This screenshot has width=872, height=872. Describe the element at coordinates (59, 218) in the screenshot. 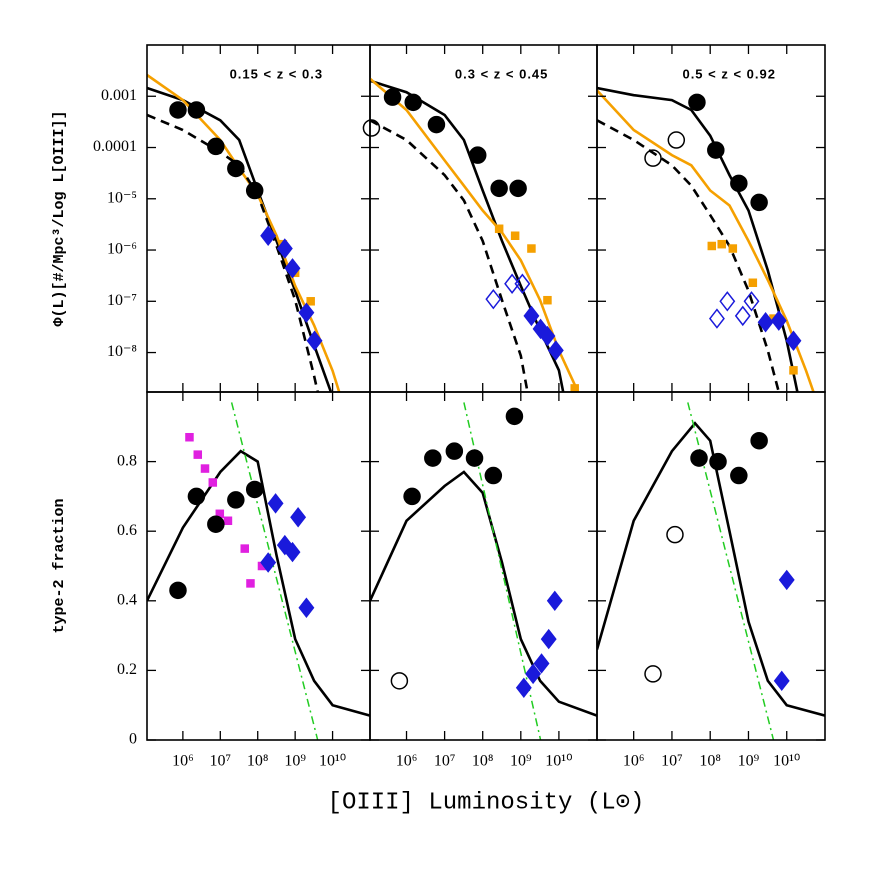

I see `y-axis-label: Φ(L)[#/Mpc³/Log L[OIII]]` at that location.